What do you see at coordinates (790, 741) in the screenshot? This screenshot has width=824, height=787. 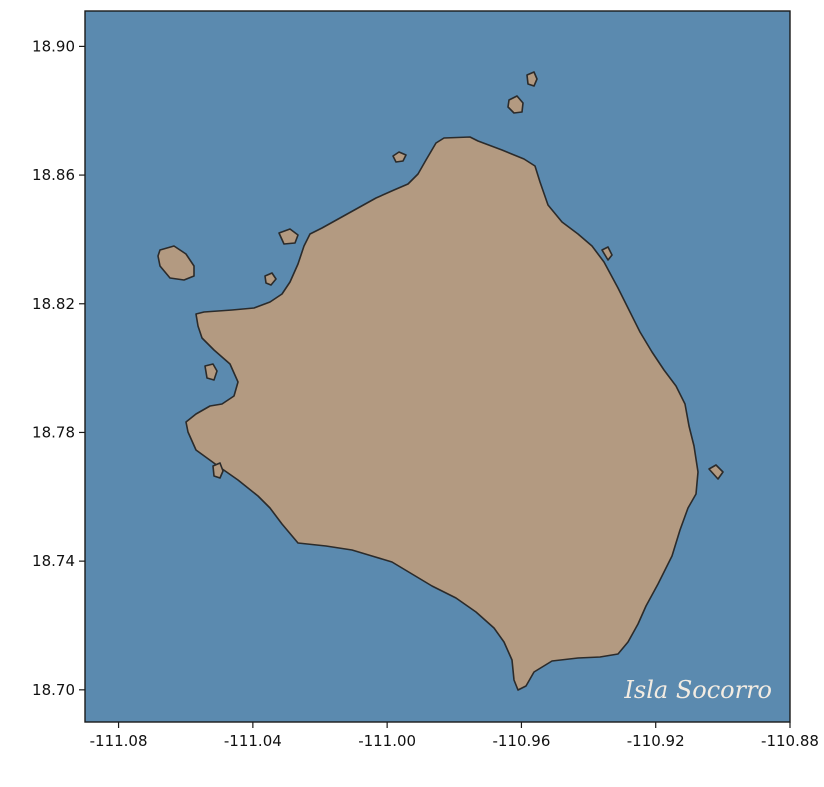 I see `x-tick-label: -110.88` at bounding box center [790, 741].